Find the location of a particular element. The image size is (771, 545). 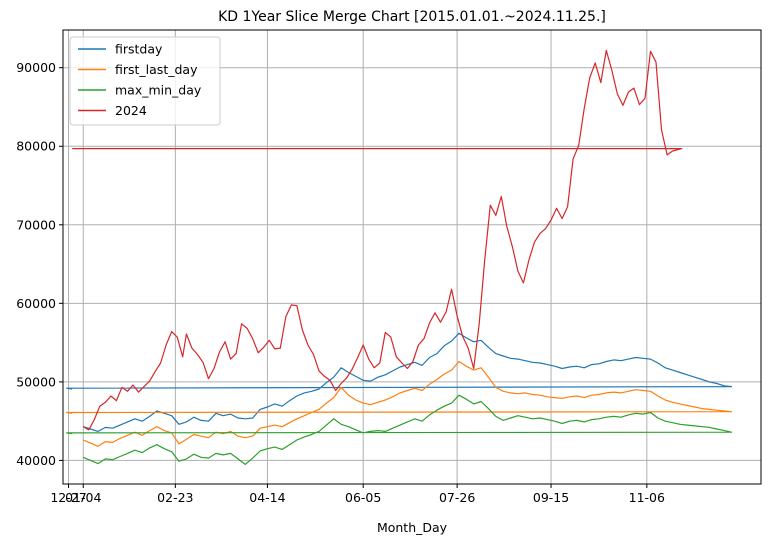

x-tick-label: 12-27 is located at coordinates (68, 497).